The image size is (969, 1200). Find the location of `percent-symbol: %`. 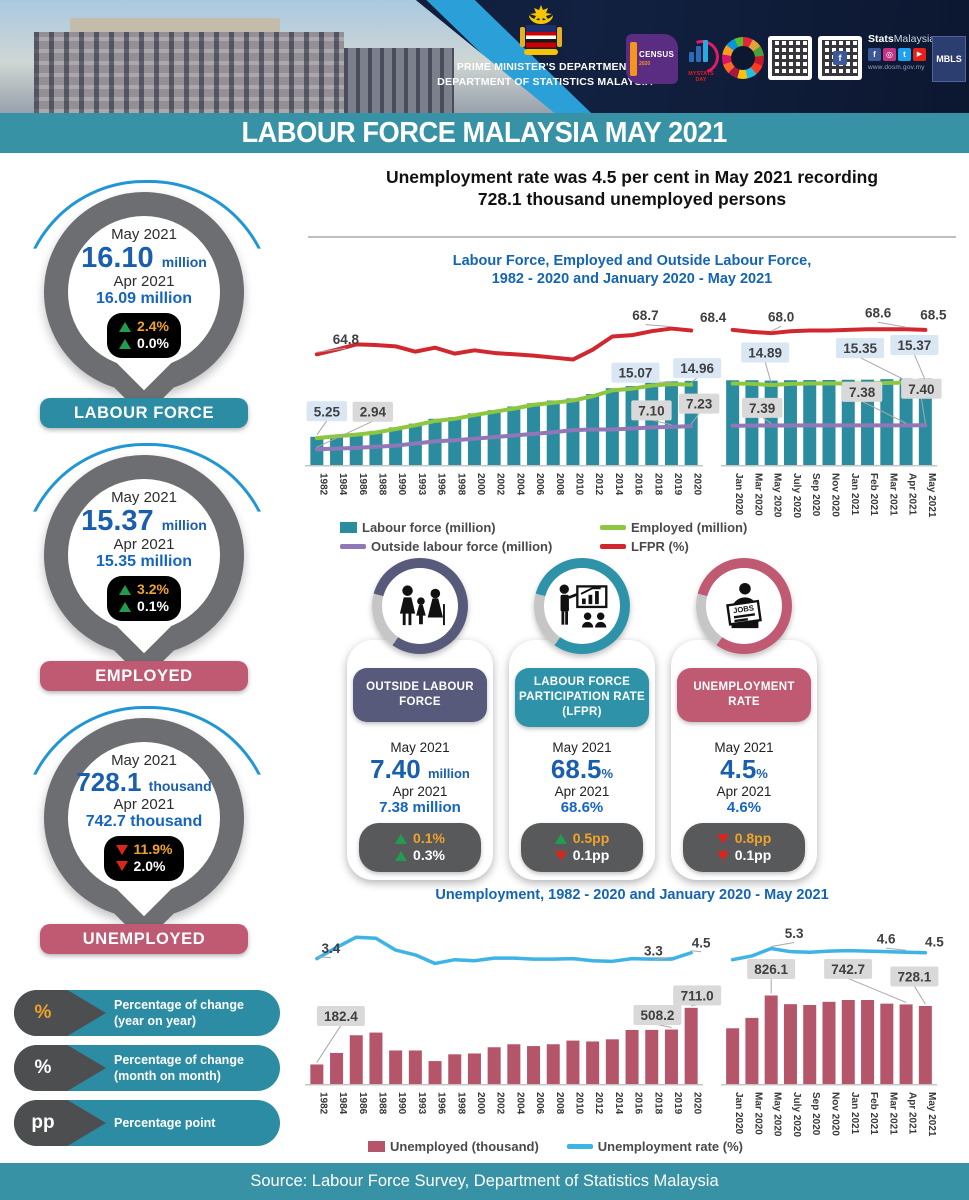

percent-symbol: % is located at coordinates (60, 1068).